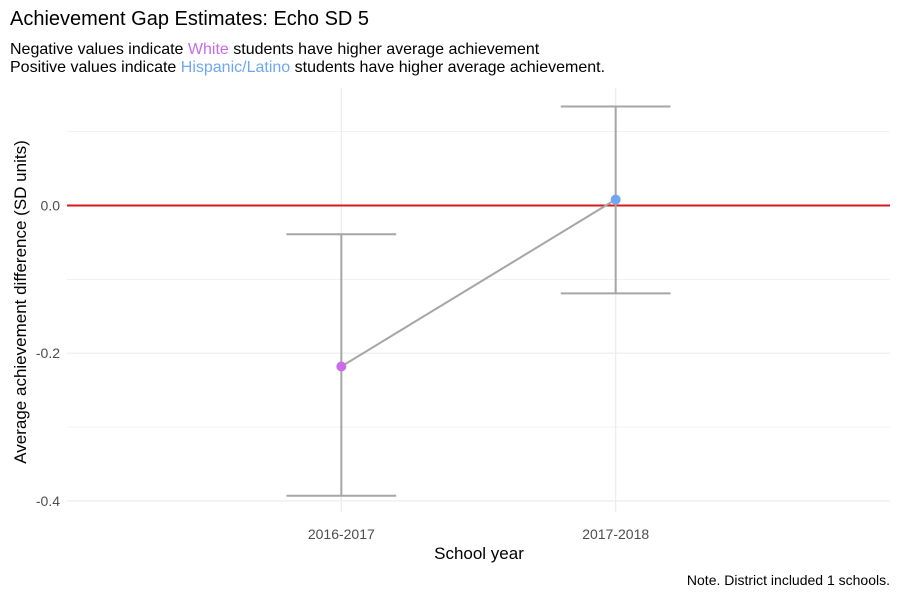  Describe the element at coordinates (615, 534) in the screenshot. I see `x-tick-label: 2017-2018` at that location.